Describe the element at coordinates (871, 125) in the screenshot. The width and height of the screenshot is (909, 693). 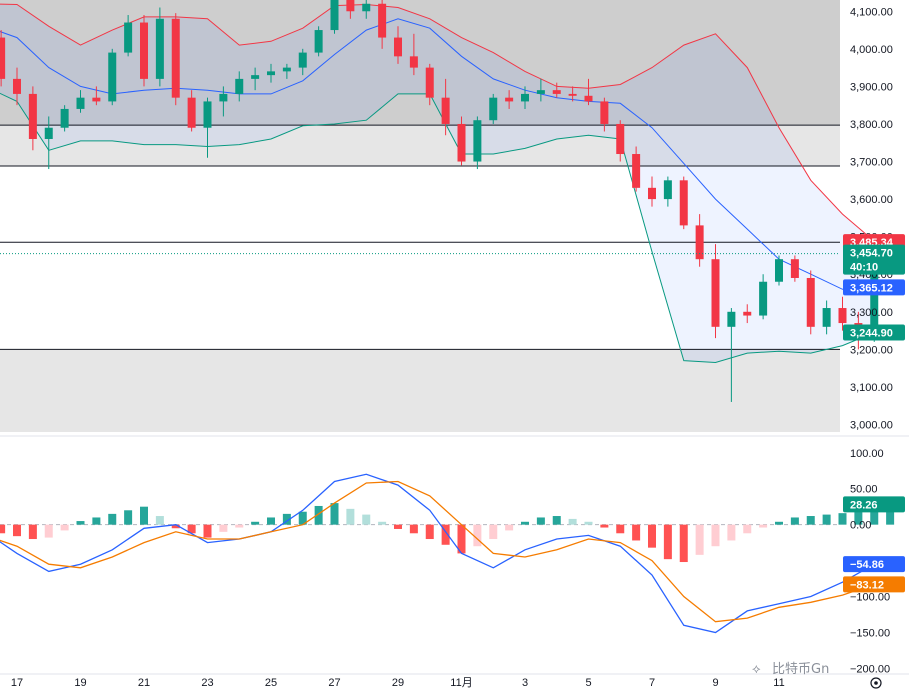
I see `price-tick-label: 3,800.00` at that location.